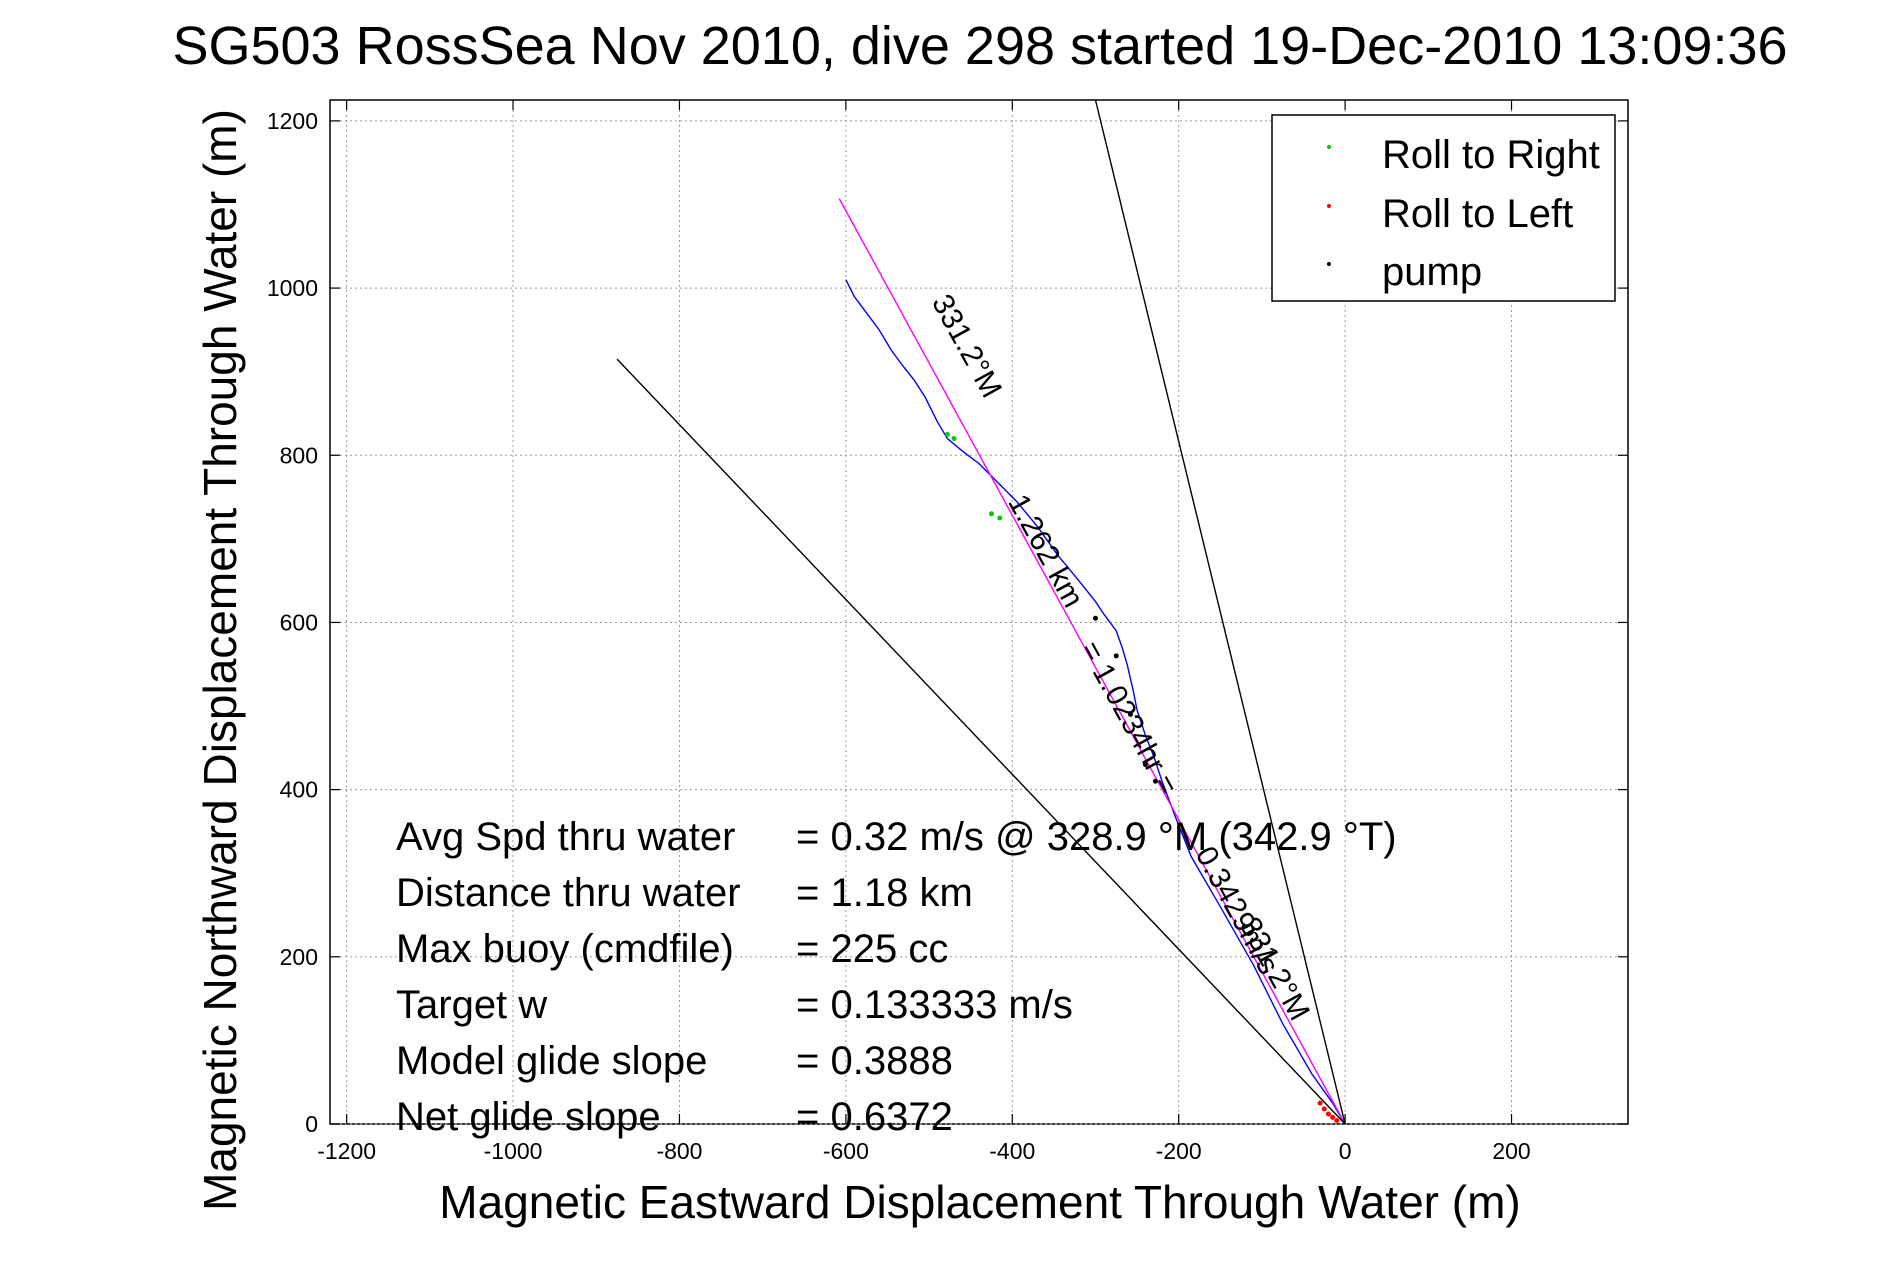 The height and width of the screenshot is (1262, 1891). I want to click on legend-label-pump: pump, so click(1432, 272).